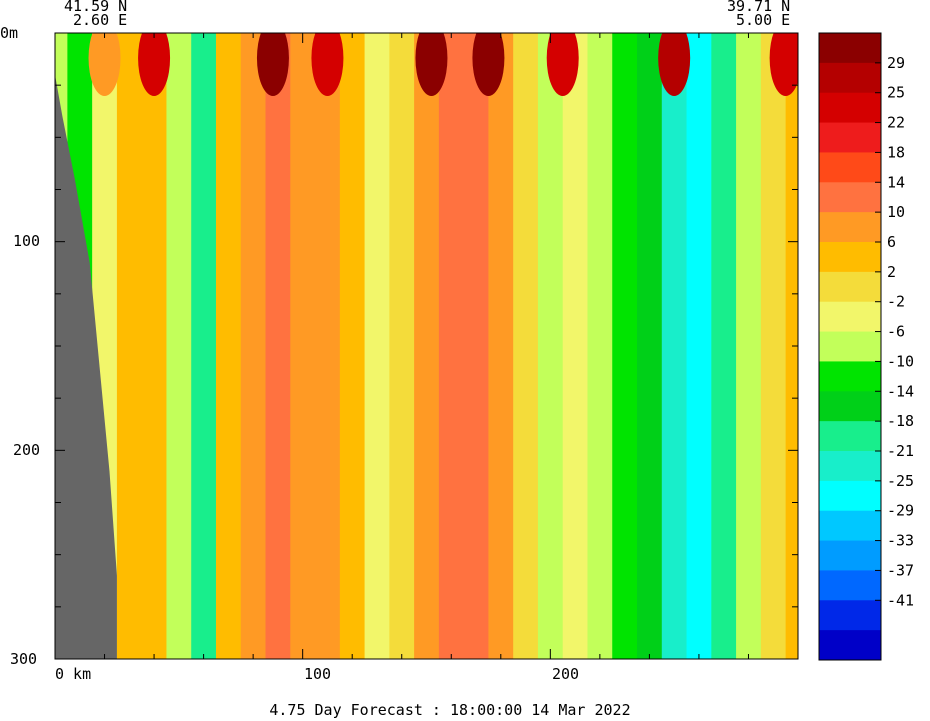 This screenshot has width=930, height=721. Describe the element at coordinates (900, 451) in the screenshot. I see `colorbar-label: -21` at that location.